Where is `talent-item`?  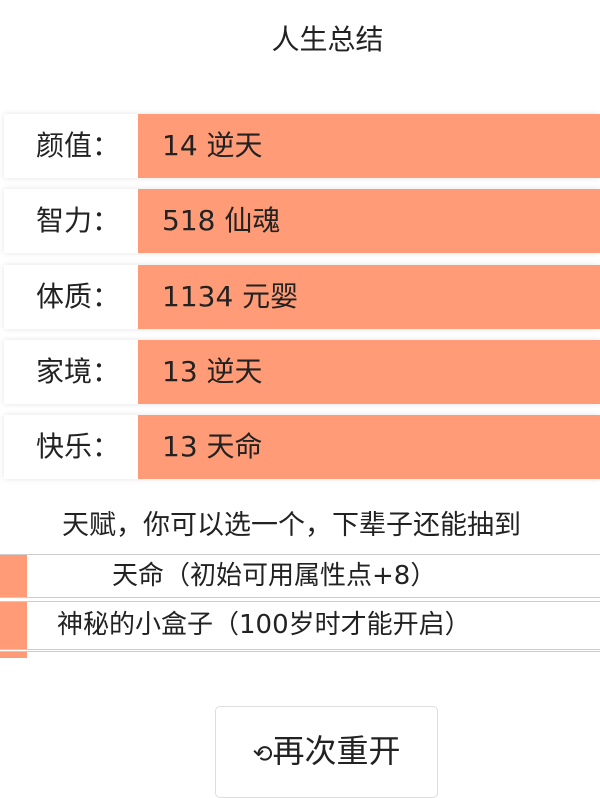 talent-item is located at coordinates (300, 654).